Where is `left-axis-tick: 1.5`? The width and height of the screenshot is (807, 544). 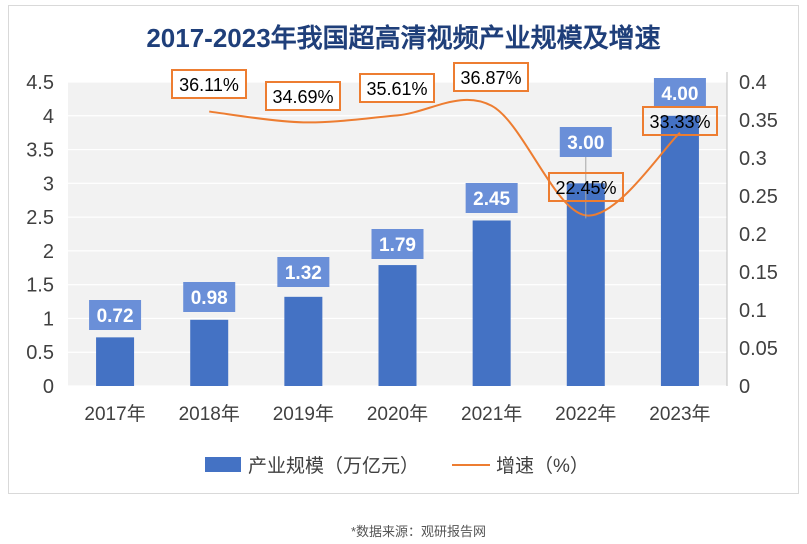 left-axis-tick: 1.5 is located at coordinates (40, 286).